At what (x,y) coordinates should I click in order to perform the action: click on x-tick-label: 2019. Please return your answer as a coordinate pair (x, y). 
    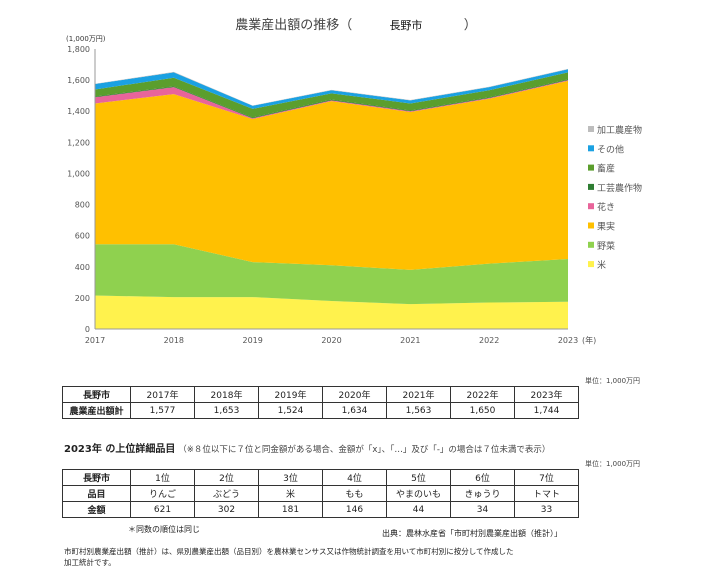
    Looking at the image, I should click on (252, 340).